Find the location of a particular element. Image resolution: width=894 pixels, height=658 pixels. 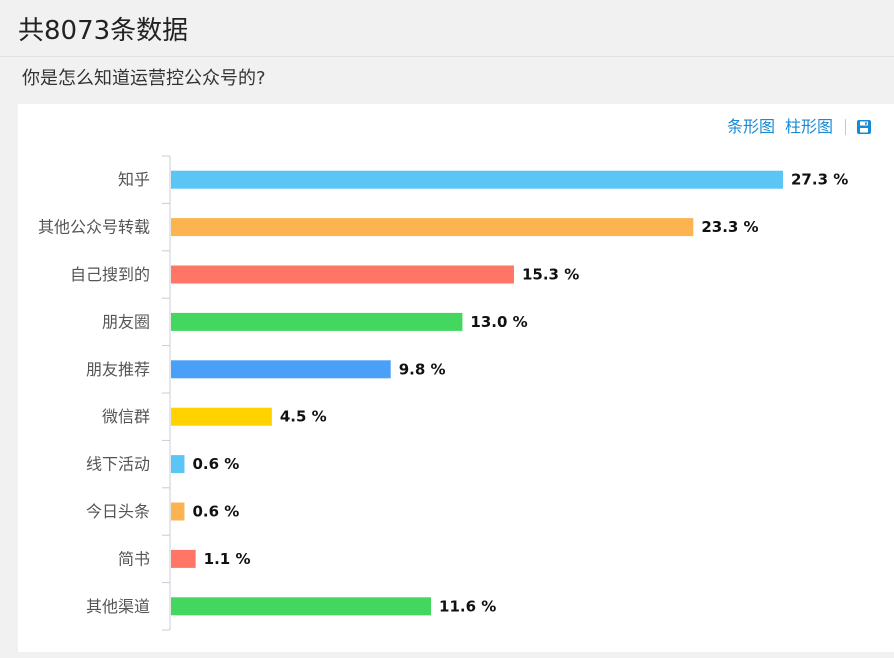

value-label: 15.3 % is located at coordinates (550, 275).